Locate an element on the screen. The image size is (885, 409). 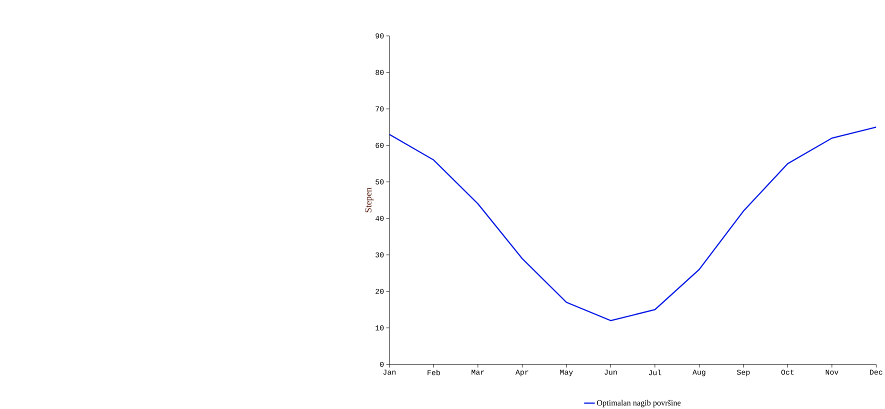
legend-label: Optimalan nagib površine is located at coordinates (639, 404).